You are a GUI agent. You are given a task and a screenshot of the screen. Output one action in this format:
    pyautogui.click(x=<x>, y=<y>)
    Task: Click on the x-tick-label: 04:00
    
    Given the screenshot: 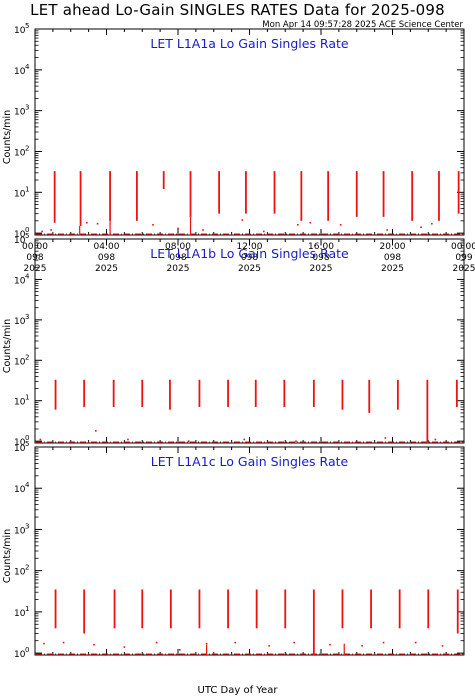 What is the action you would take?
    pyautogui.click(x=107, y=247)
    